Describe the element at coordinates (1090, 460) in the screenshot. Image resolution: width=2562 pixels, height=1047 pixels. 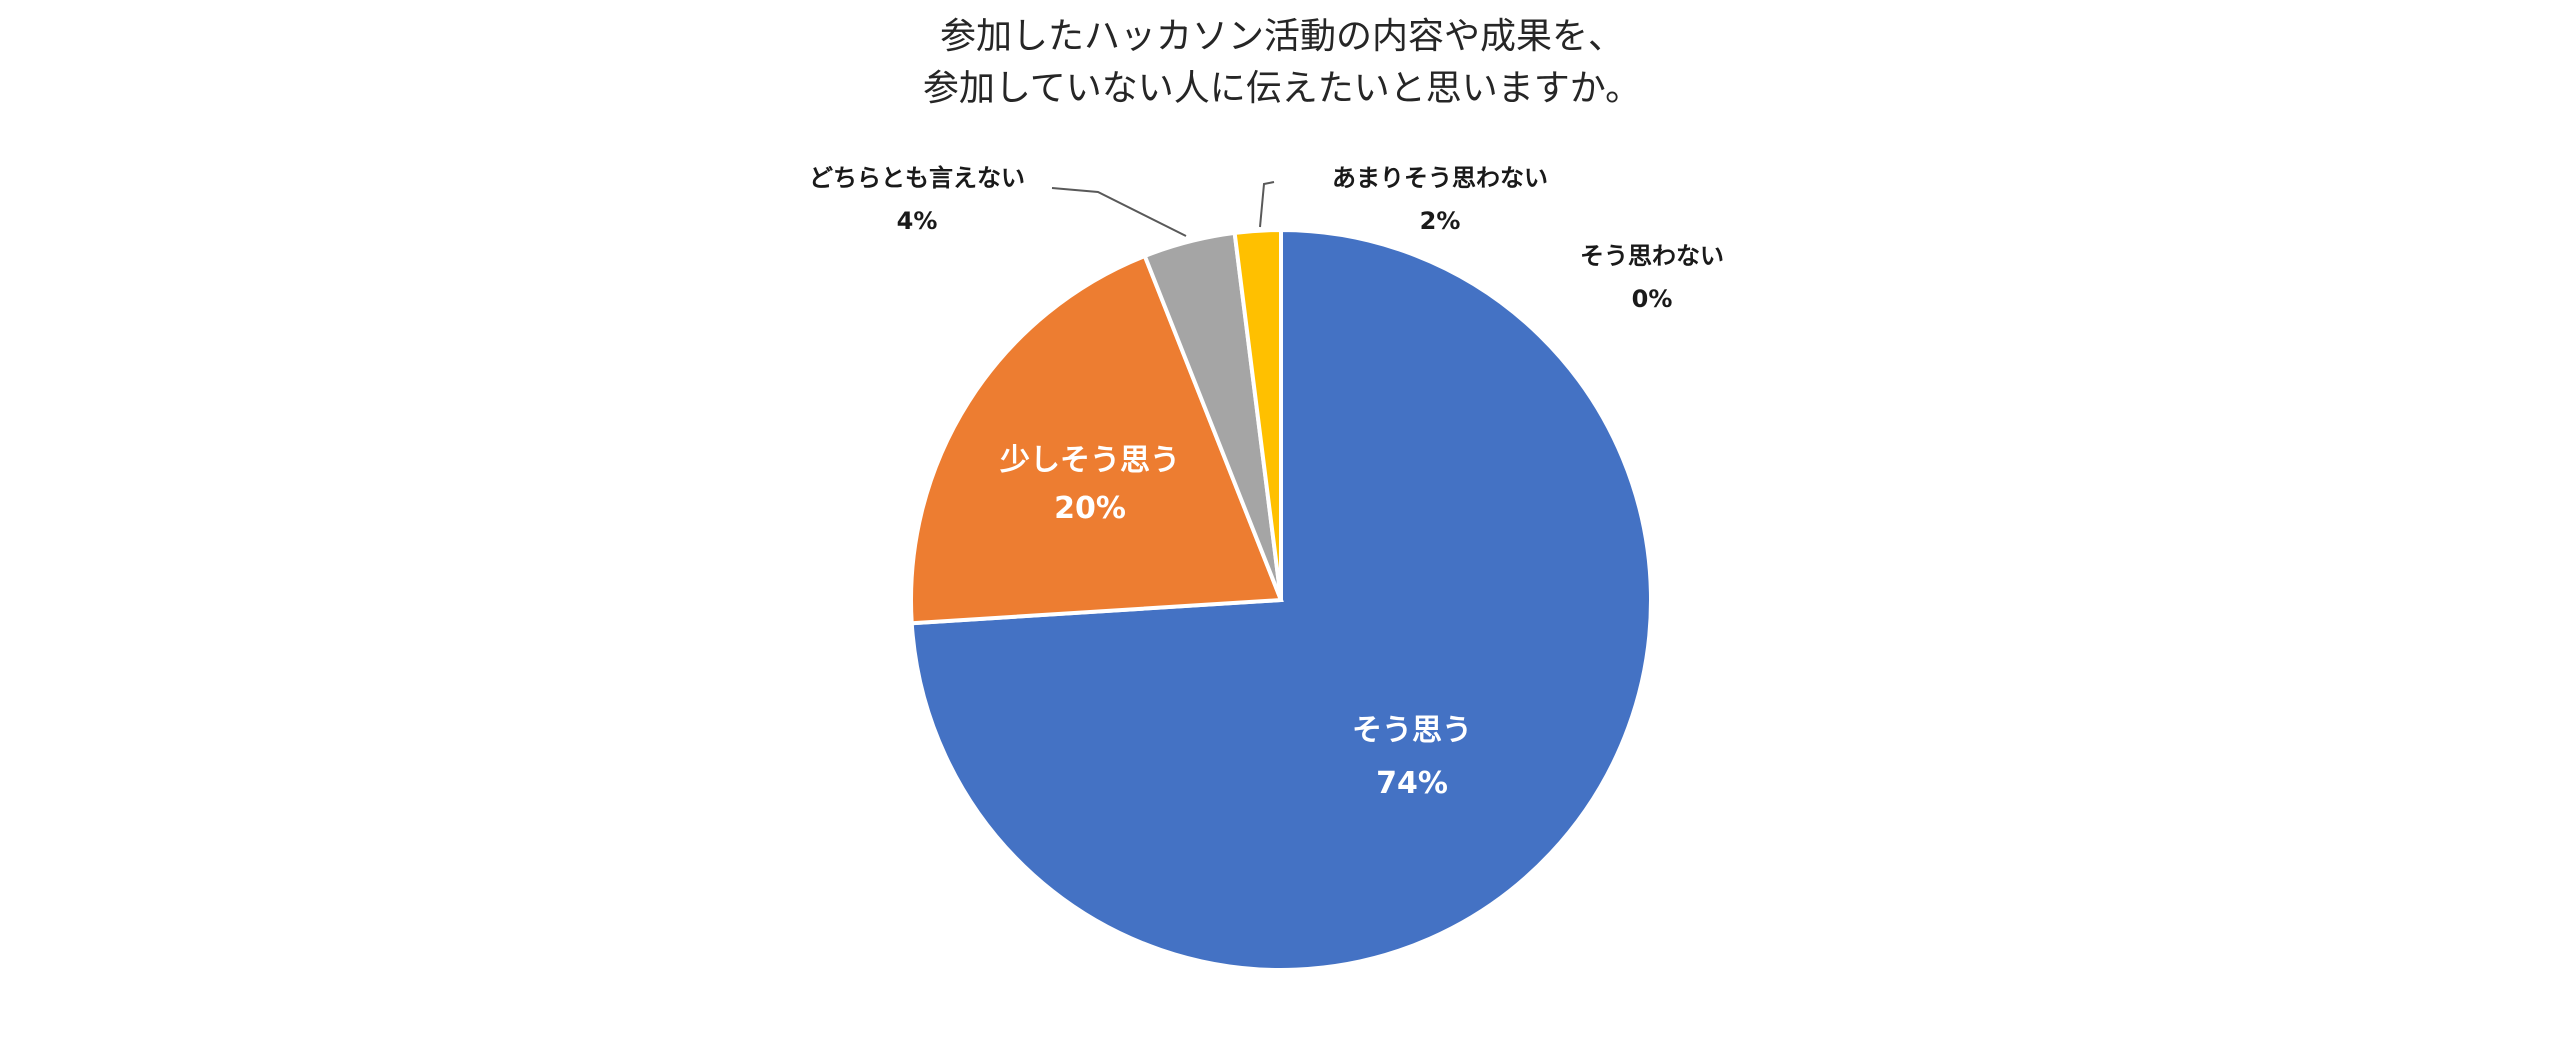
I see `slice-category-label: 少しそう思う` at that location.